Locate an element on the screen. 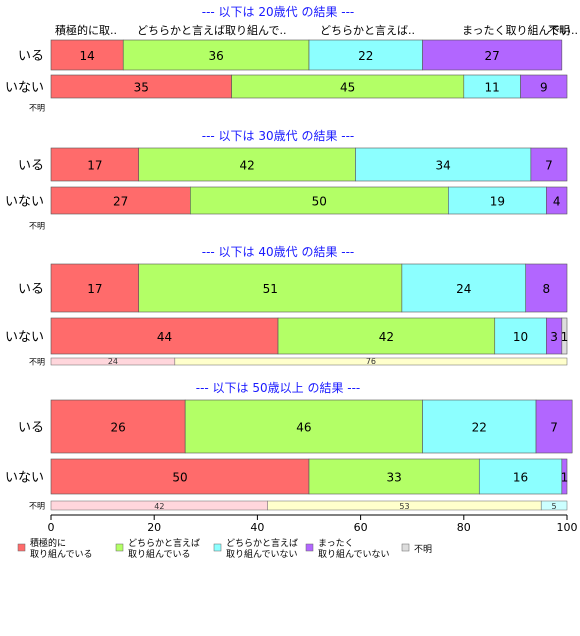 The height and width of the screenshot is (636, 580). data-label: 24 is located at coordinates (463, 289).